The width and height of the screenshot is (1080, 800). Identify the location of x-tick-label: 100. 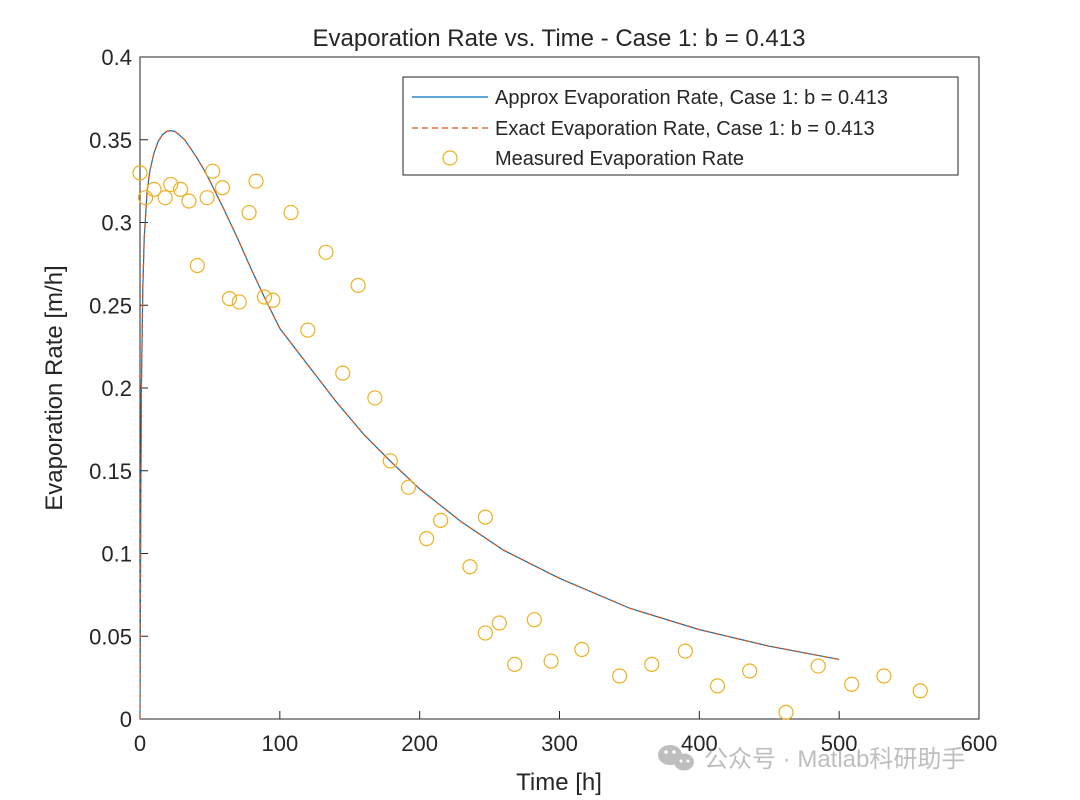
(279, 743).